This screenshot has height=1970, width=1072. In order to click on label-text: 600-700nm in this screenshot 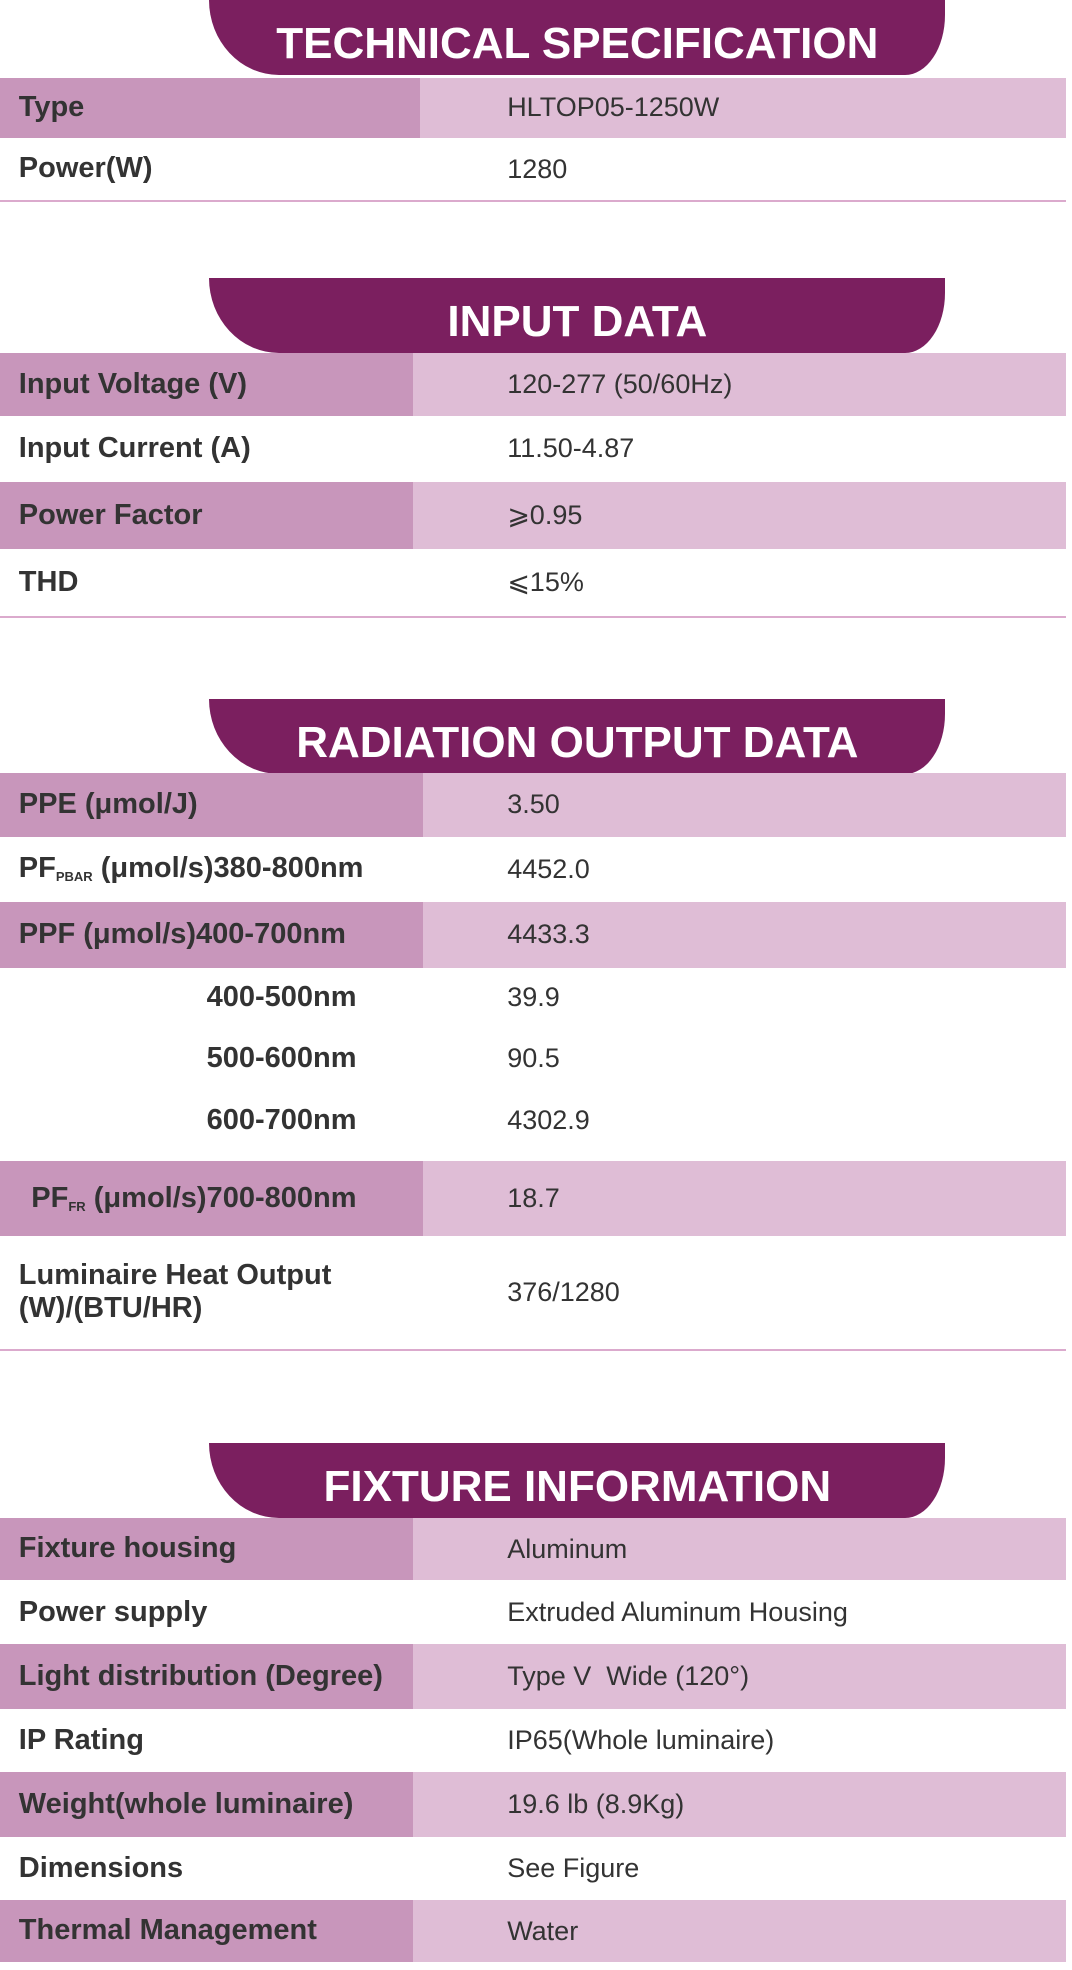, I will do `click(281, 1120)`.